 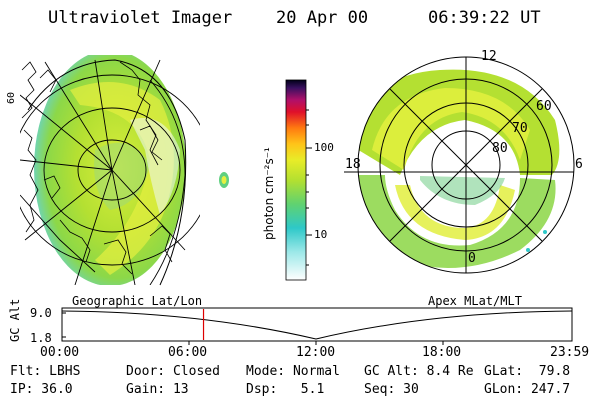 I want to click on altitude-plot, so click(x=317, y=326).